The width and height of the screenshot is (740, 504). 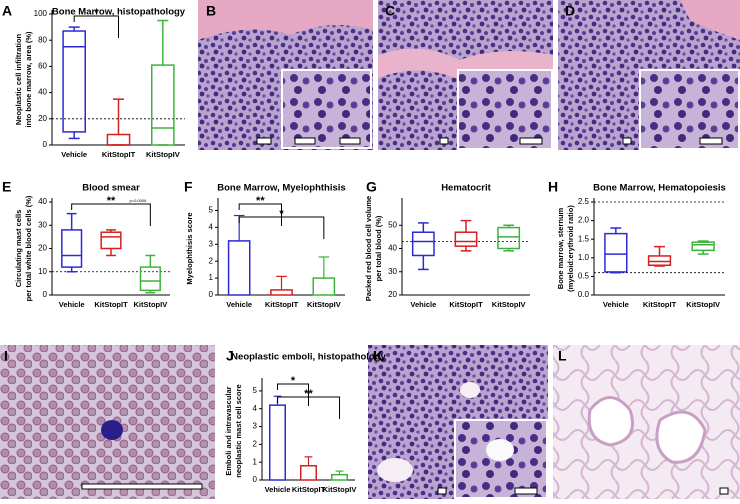 What do you see at coordinates (111, 188) in the screenshot?
I see `chart-title: Blood smear` at bounding box center [111, 188].